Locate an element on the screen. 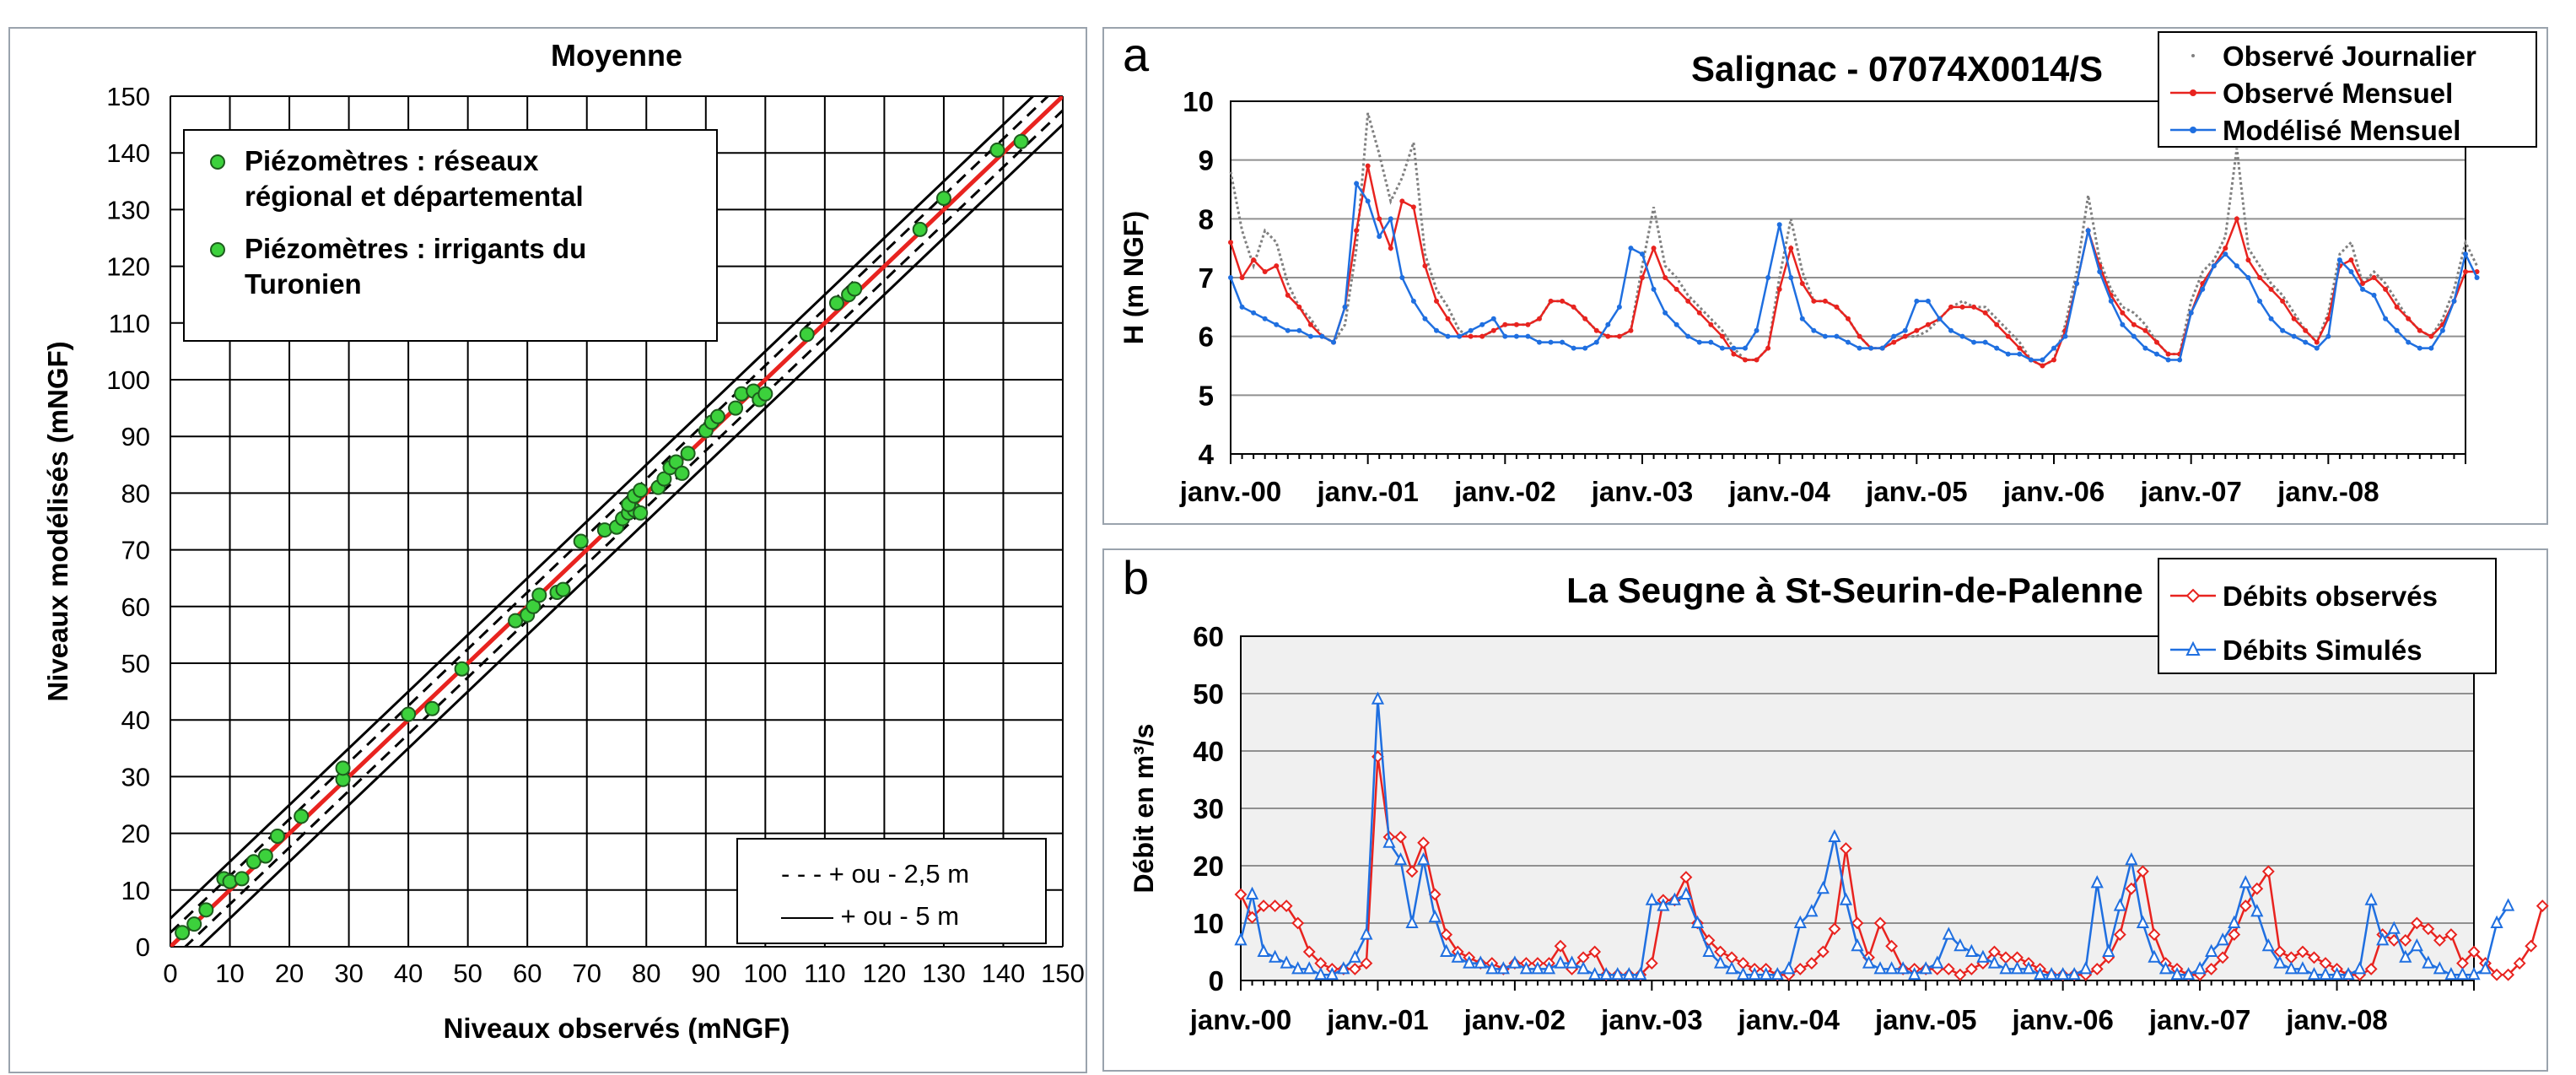 The height and width of the screenshot is (1075, 2576). x-tick-label: 100 is located at coordinates (765, 973).